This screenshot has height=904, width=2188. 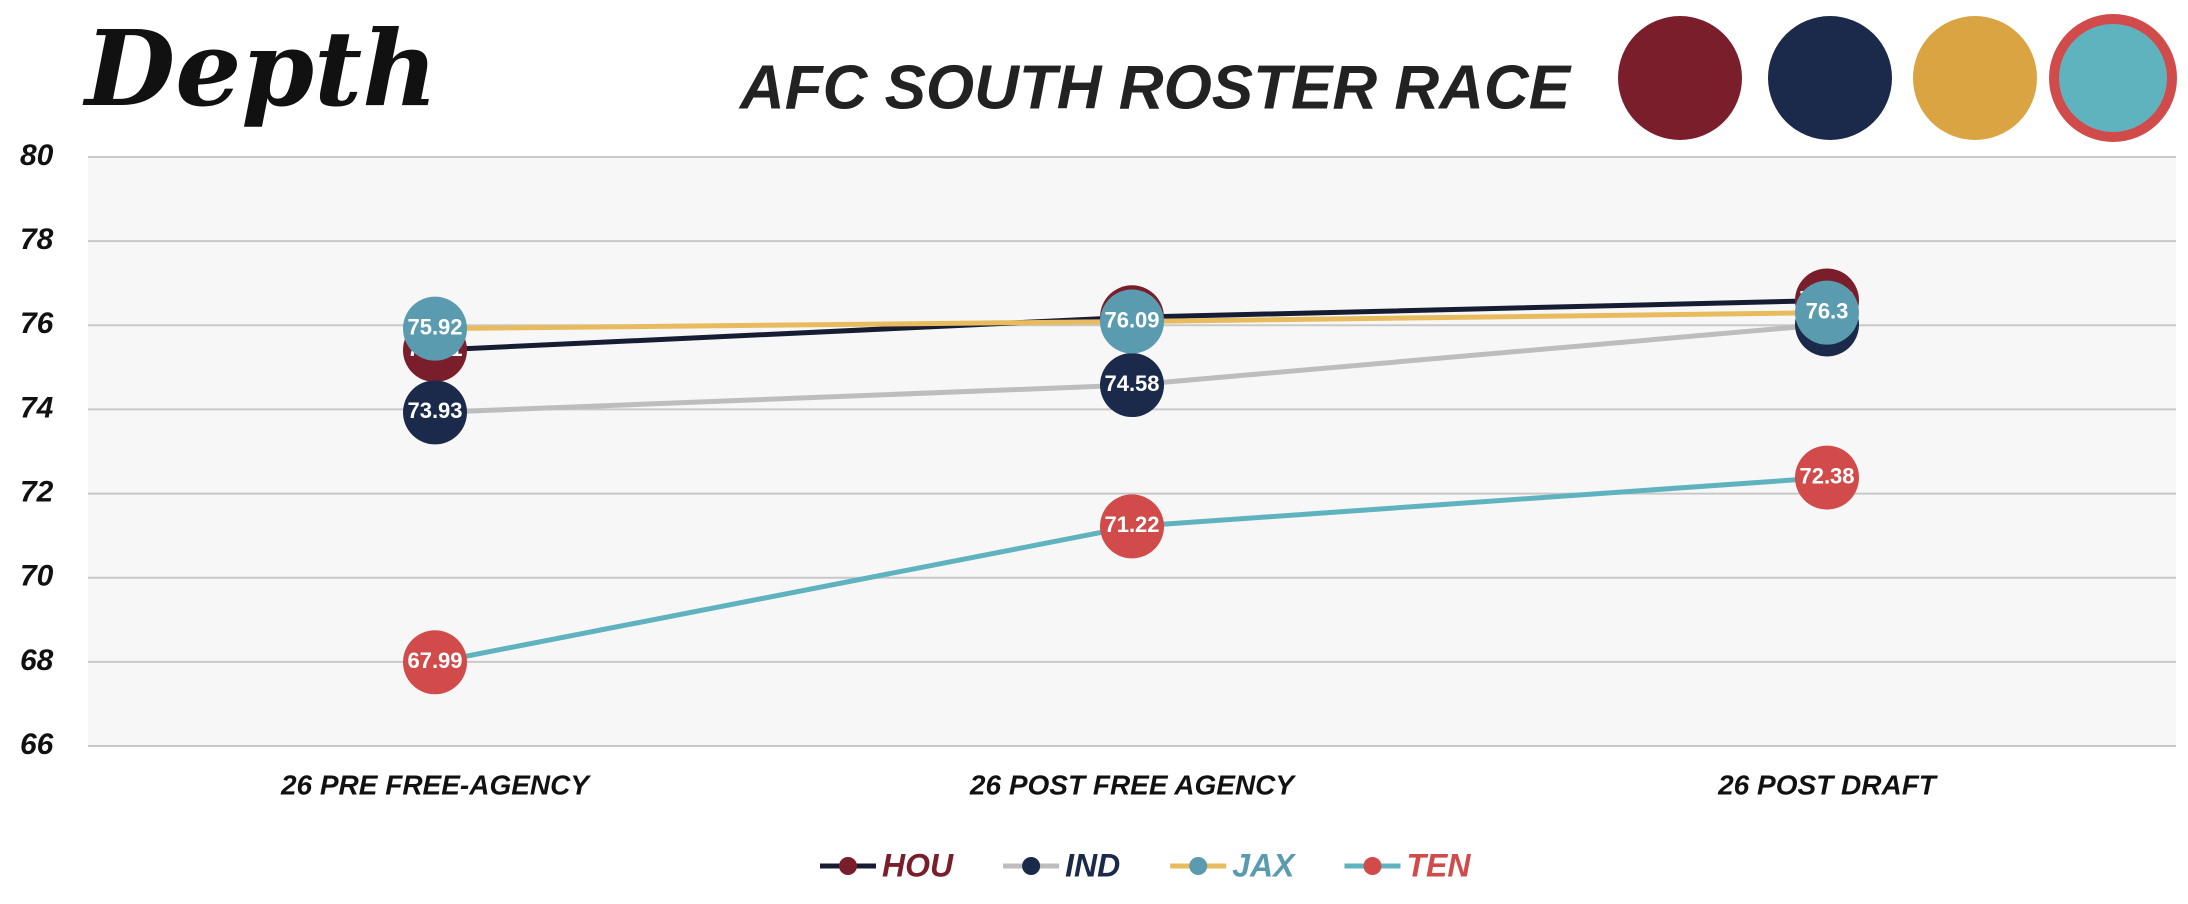 What do you see at coordinates (1975, 78) in the screenshot?
I see `logo-jax` at bounding box center [1975, 78].